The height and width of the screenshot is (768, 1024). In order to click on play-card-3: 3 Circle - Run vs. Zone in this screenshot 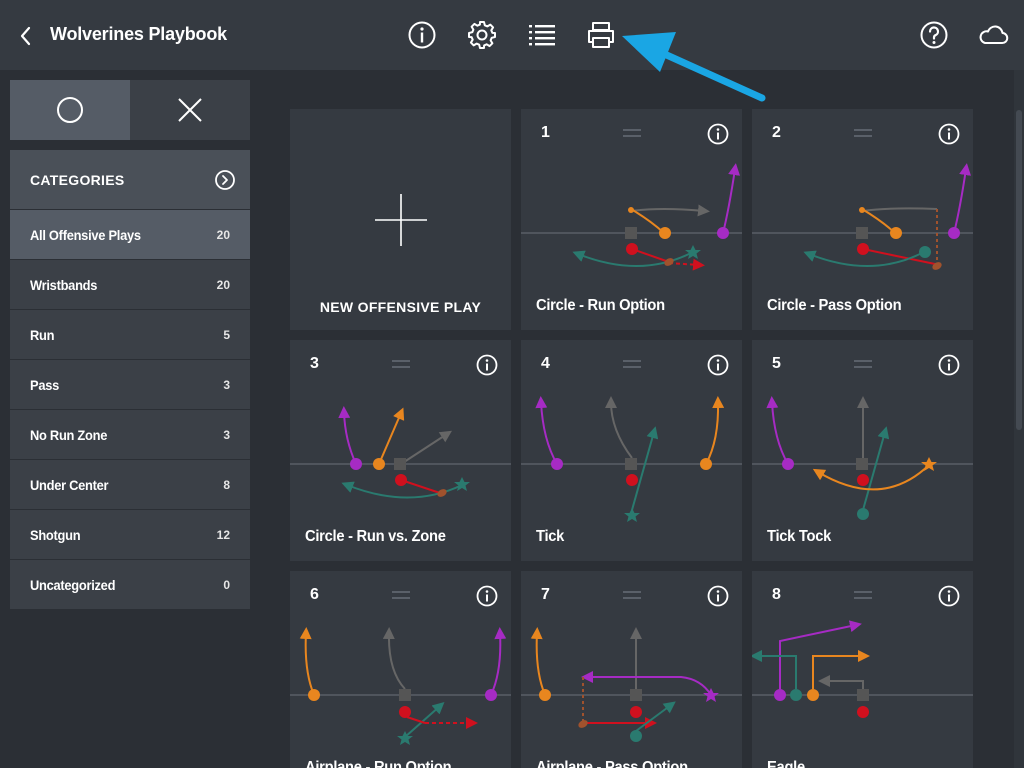, I will do `click(400, 450)`.